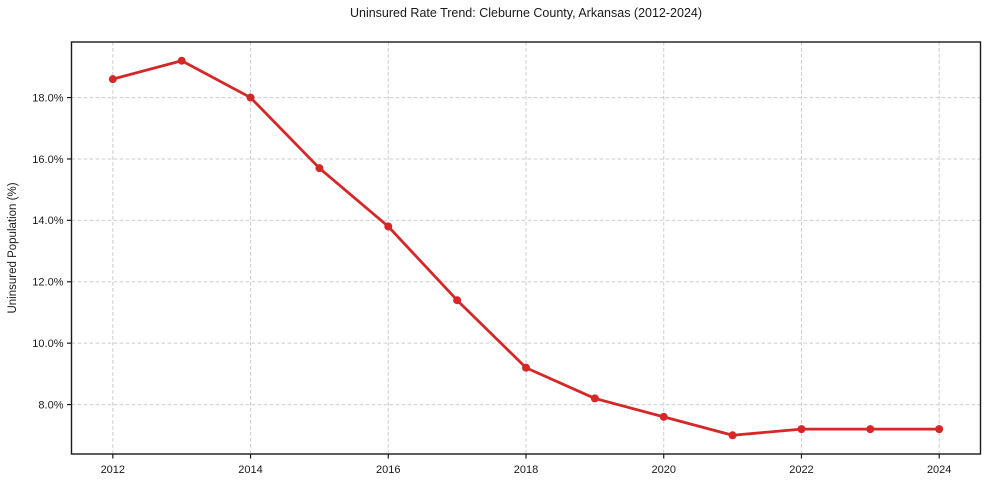 The height and width of the screenshot is (495, 989). Describe the element at coordinates (801, 470) in the screenshot. I see `x-tick-label: 2022` at that location.